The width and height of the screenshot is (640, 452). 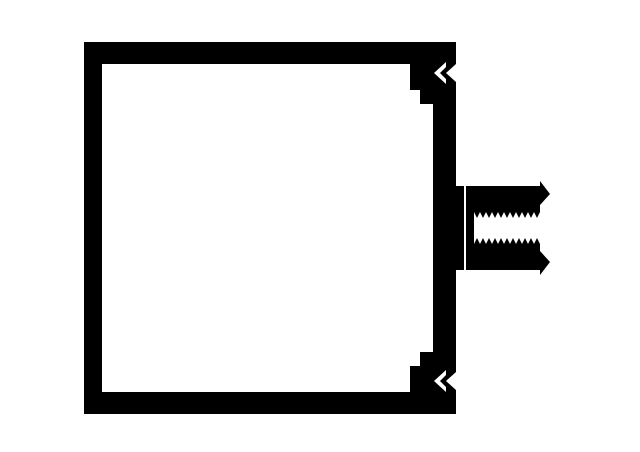 I want to click on front-lip-top, so click(x=421, y=84).